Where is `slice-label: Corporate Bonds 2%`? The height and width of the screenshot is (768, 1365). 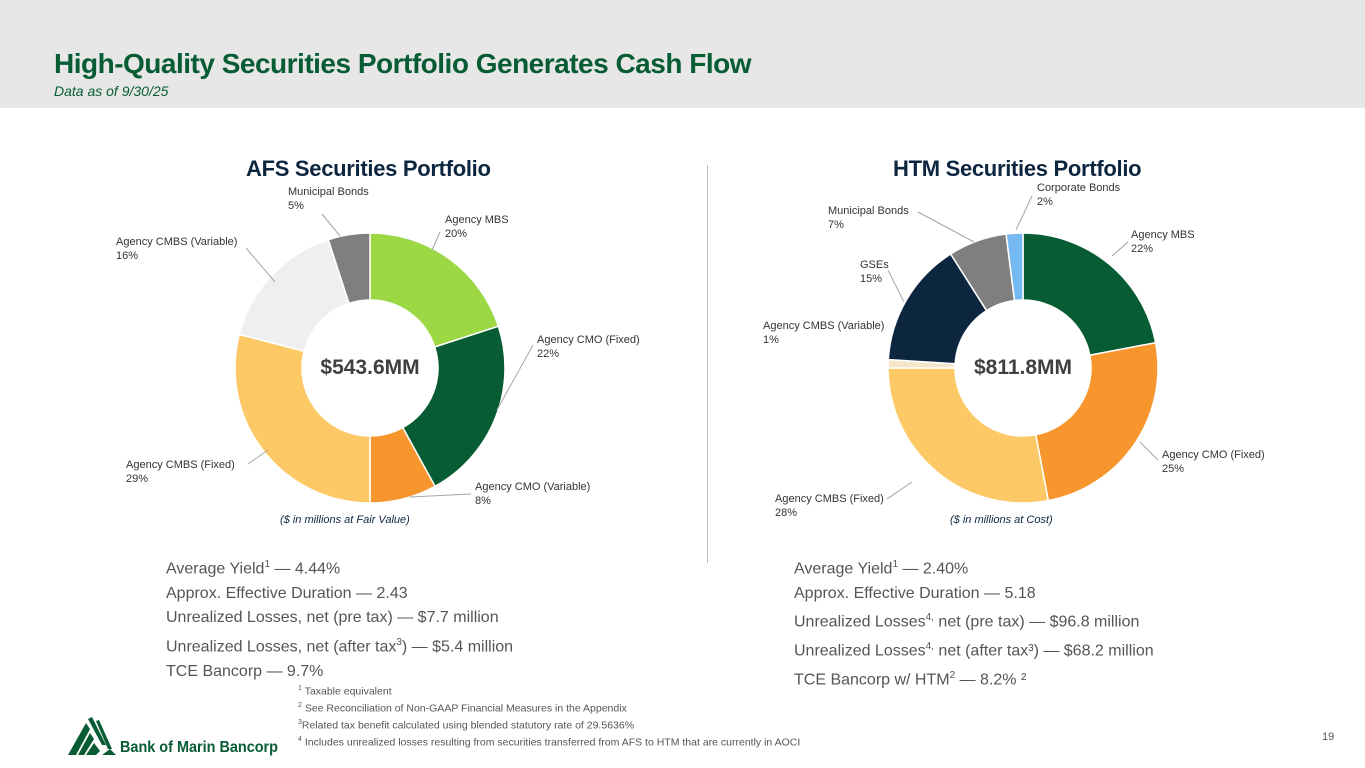
slice-label: Corporate Bonds 2% is located at coordinates (1078, 195).